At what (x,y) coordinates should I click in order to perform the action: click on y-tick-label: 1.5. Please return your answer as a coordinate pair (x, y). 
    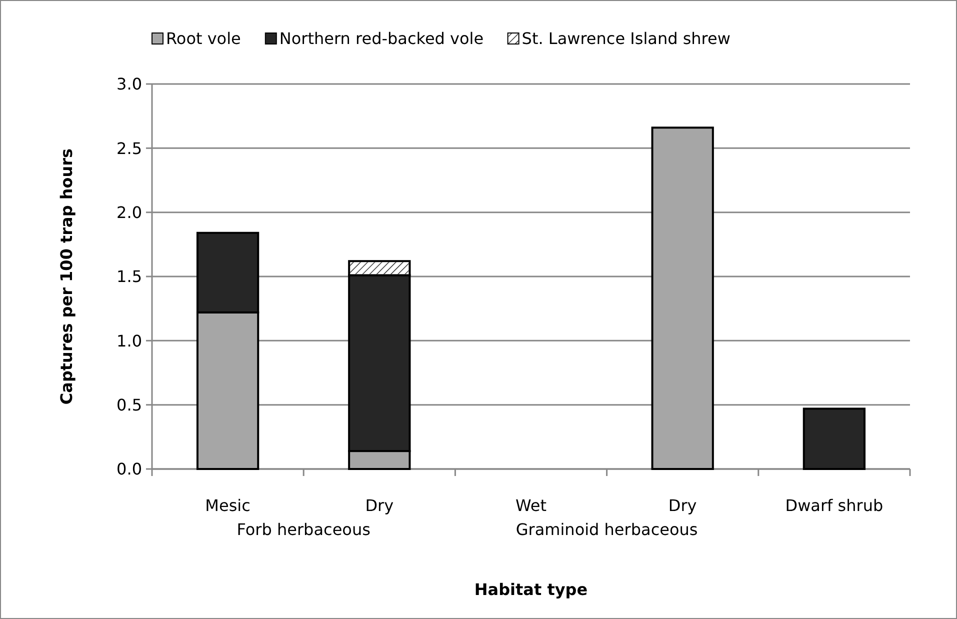
    Looking at the image, I should click on (129, 276).